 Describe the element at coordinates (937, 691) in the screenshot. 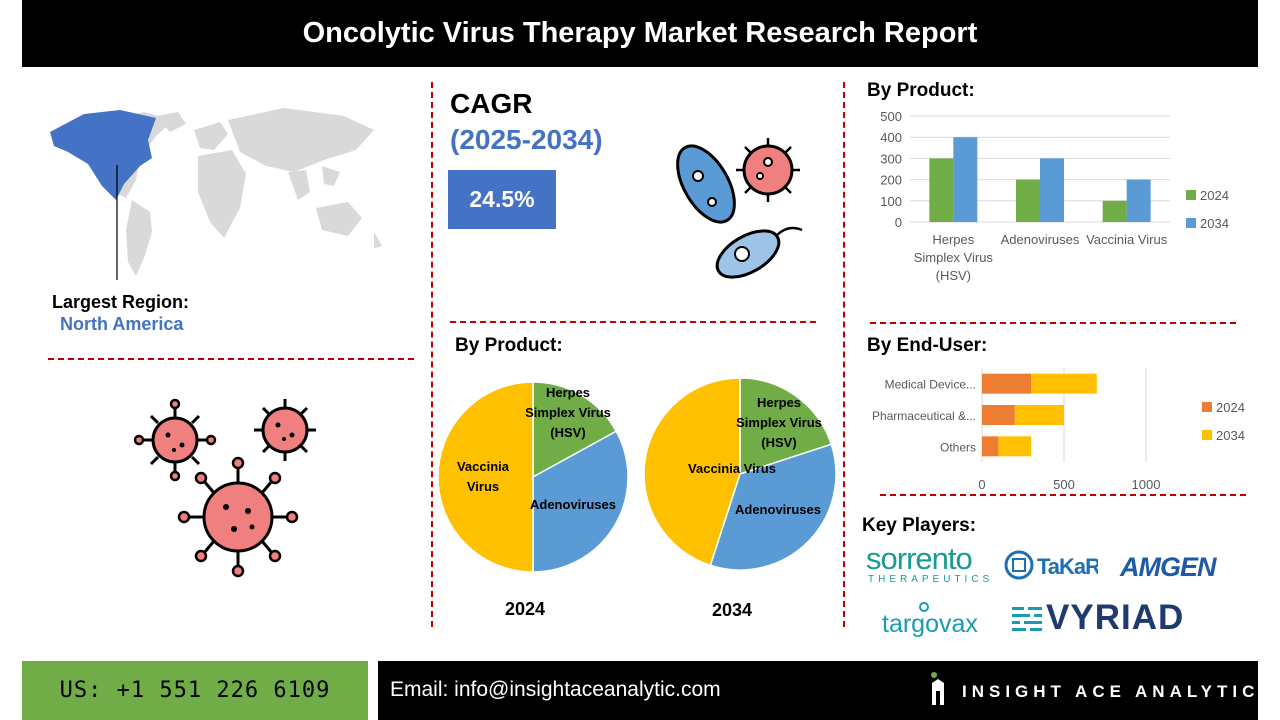

I see `insight-ace-logo-icon` at that location.